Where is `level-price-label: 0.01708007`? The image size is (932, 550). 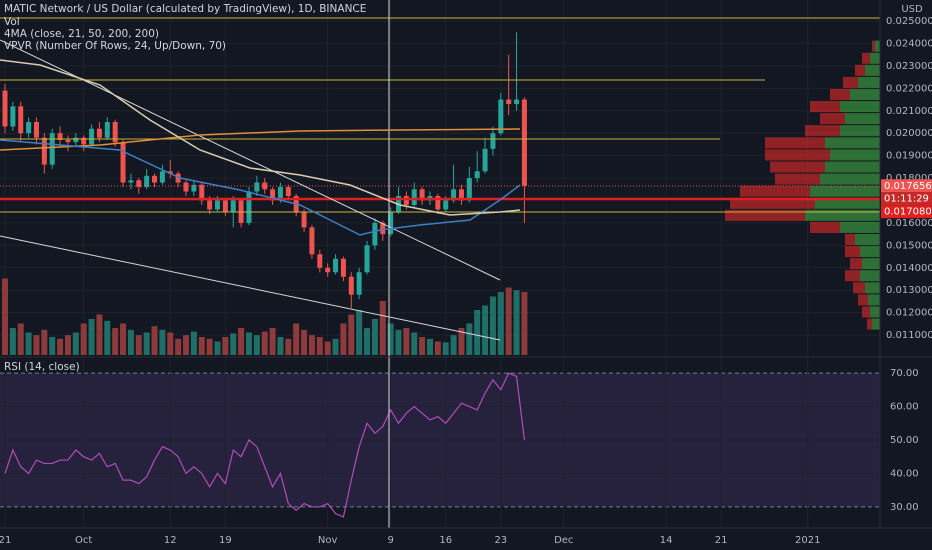 level-price-label: 0.01708007 is located at coordinates (908, 212).